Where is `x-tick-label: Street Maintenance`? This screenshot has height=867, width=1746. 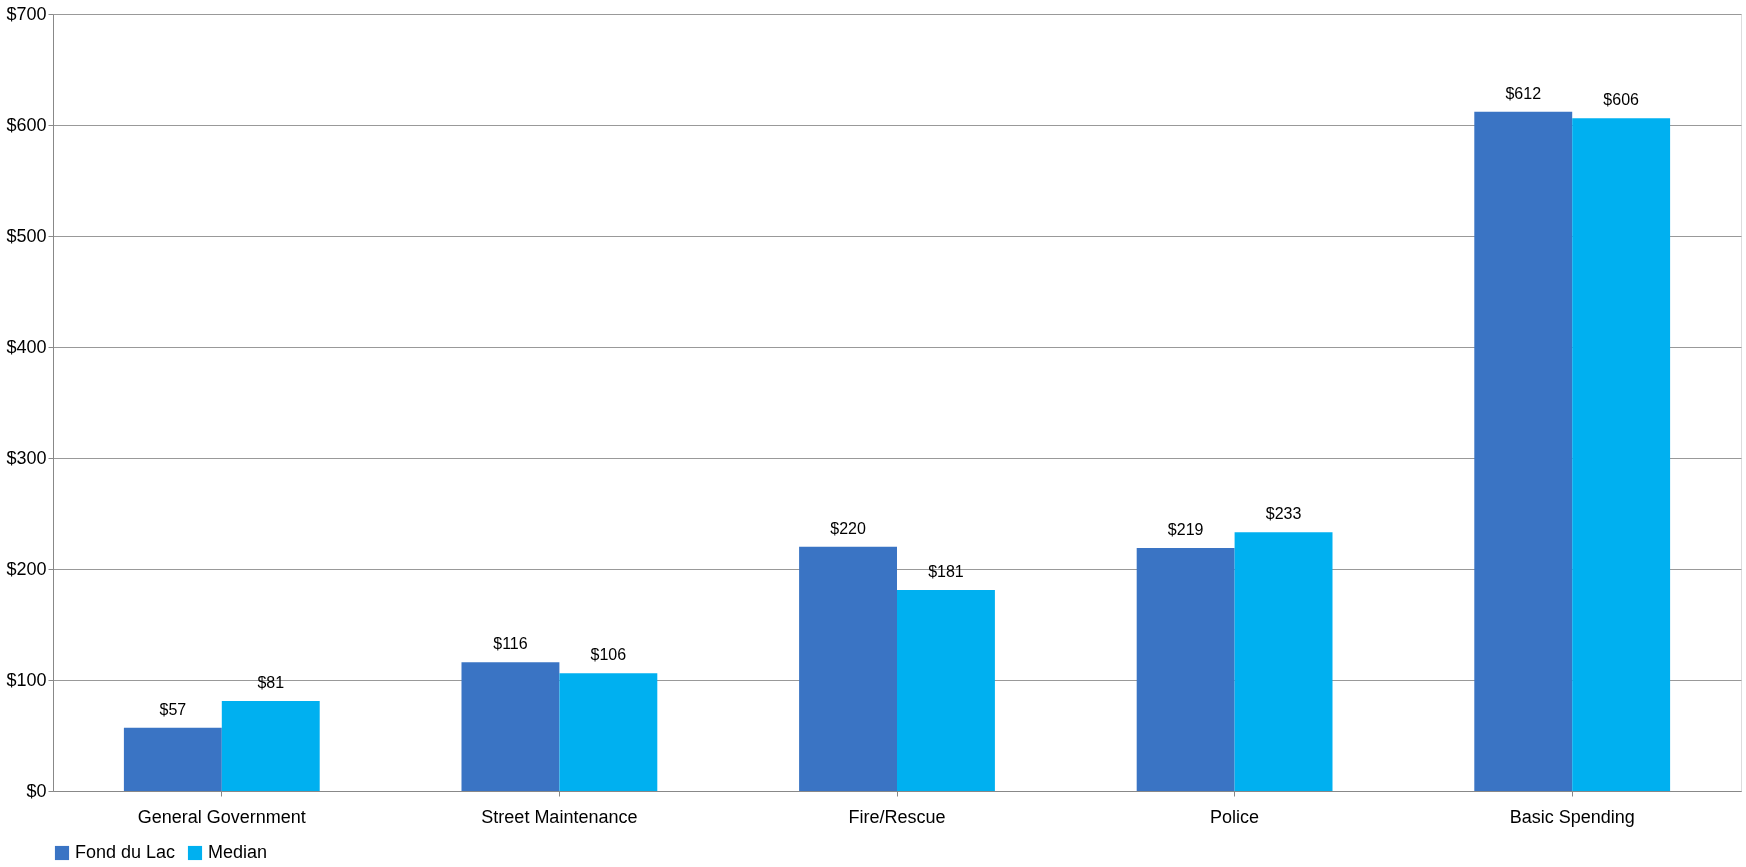 x-tick-label: Street Maintenance is located at coordinates (559, 816).